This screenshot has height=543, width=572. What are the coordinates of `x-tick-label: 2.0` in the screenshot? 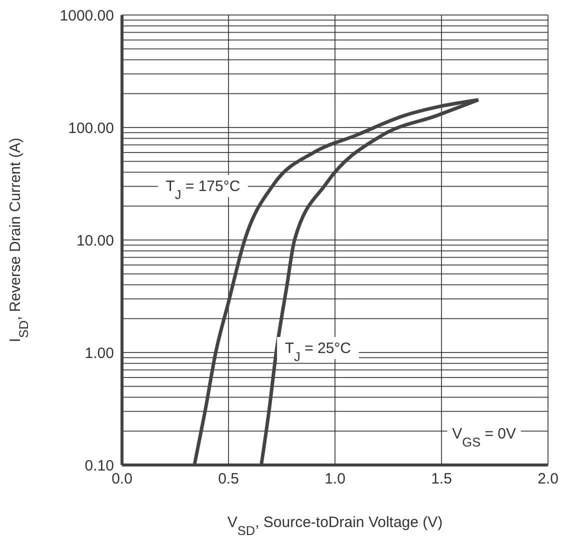 It's located at (548, 479).